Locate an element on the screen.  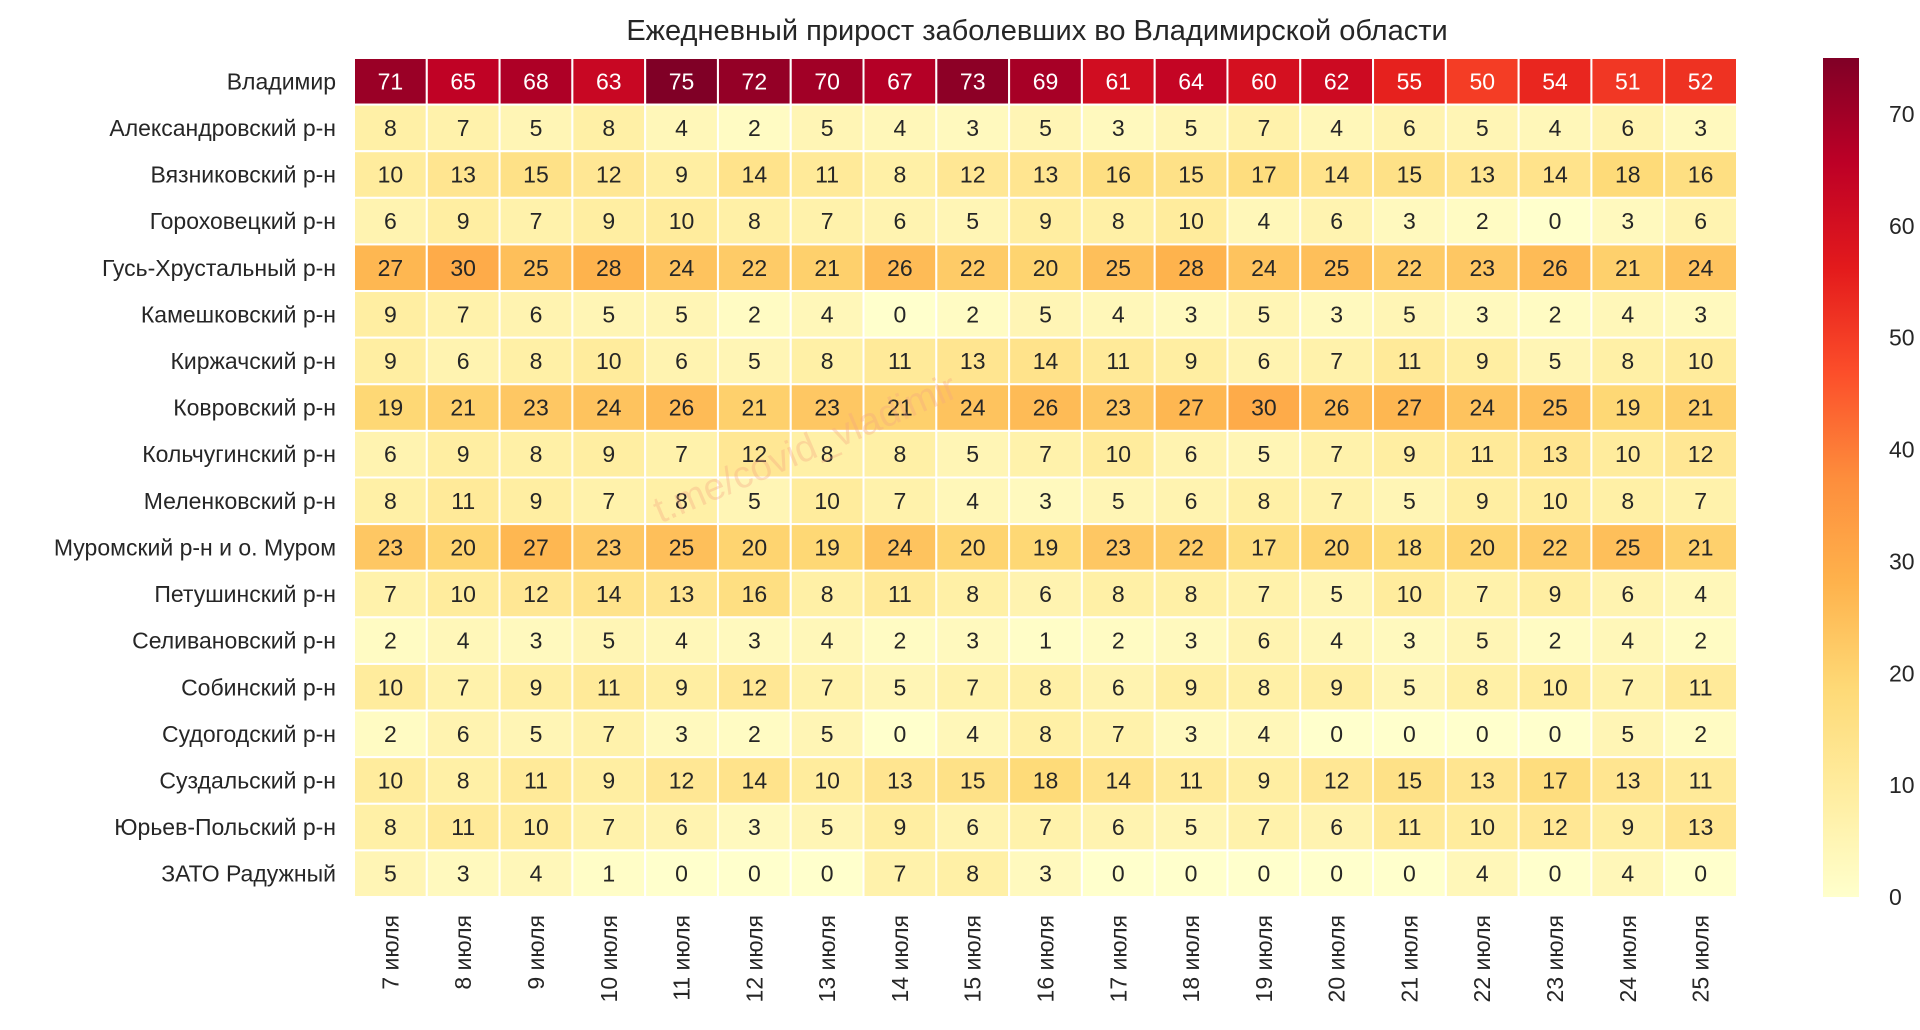
row-label: Киржачский р-н is located at coordinates (254, 361).